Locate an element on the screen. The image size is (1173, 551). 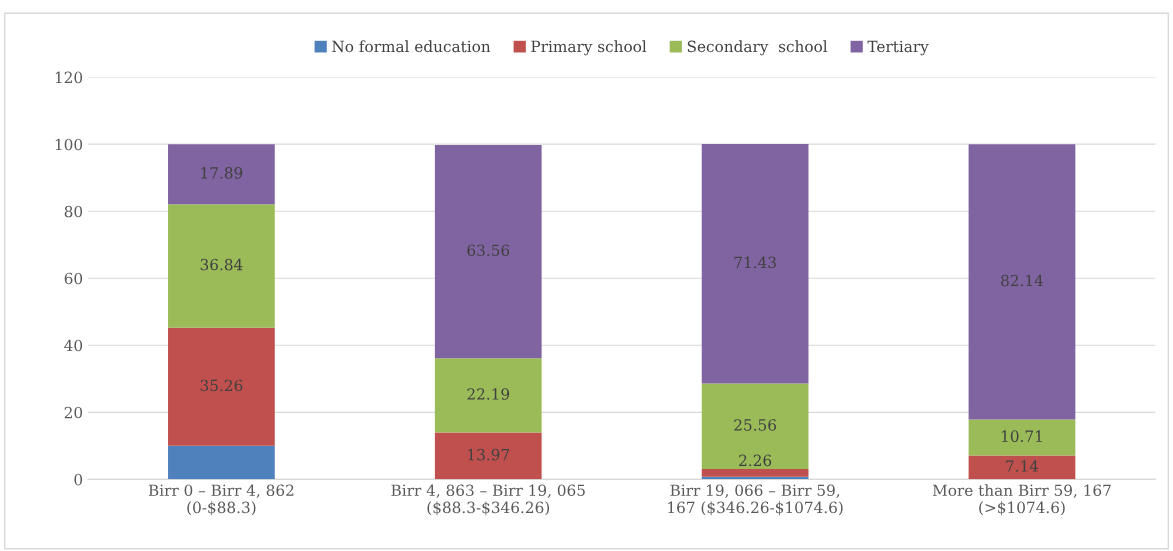
data-label: 10.71 is located at coordinates (1021, 436).